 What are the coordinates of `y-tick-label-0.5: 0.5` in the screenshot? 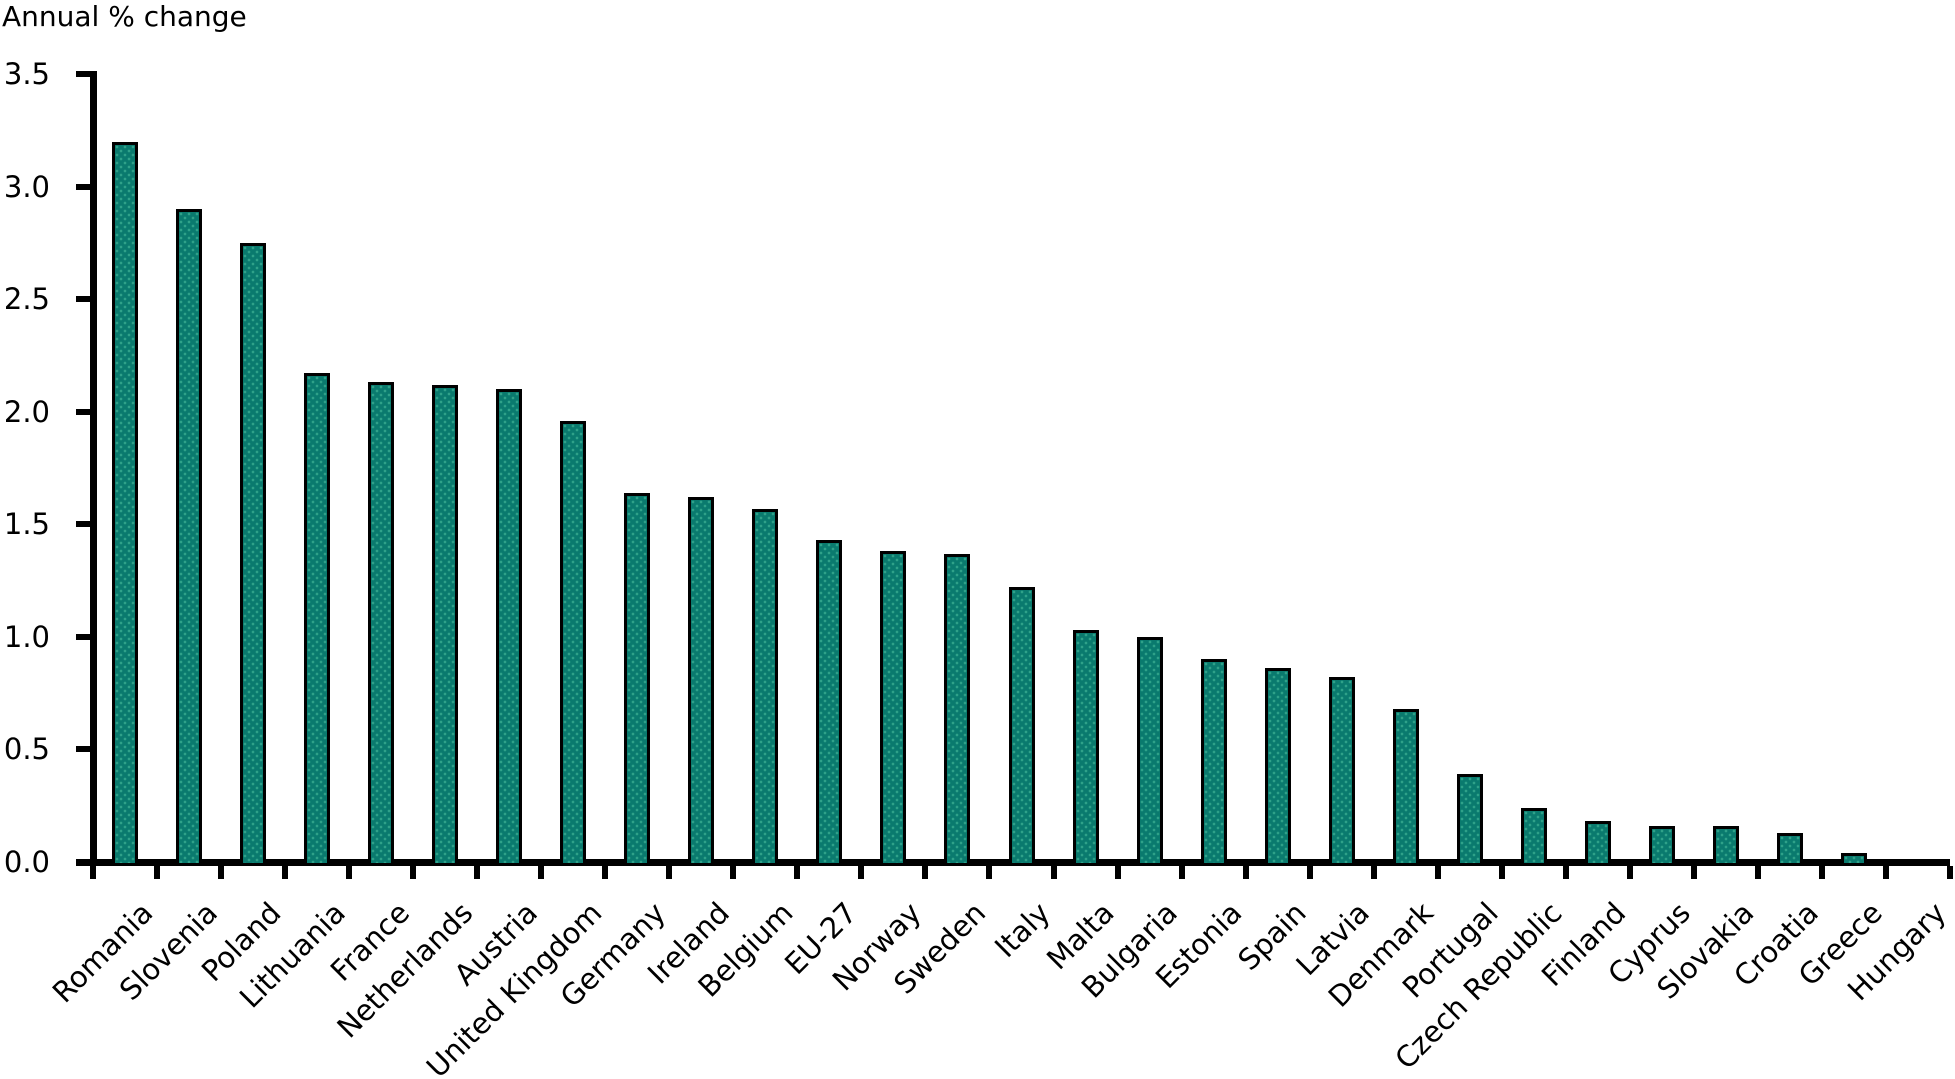 It's located at (26, 749).